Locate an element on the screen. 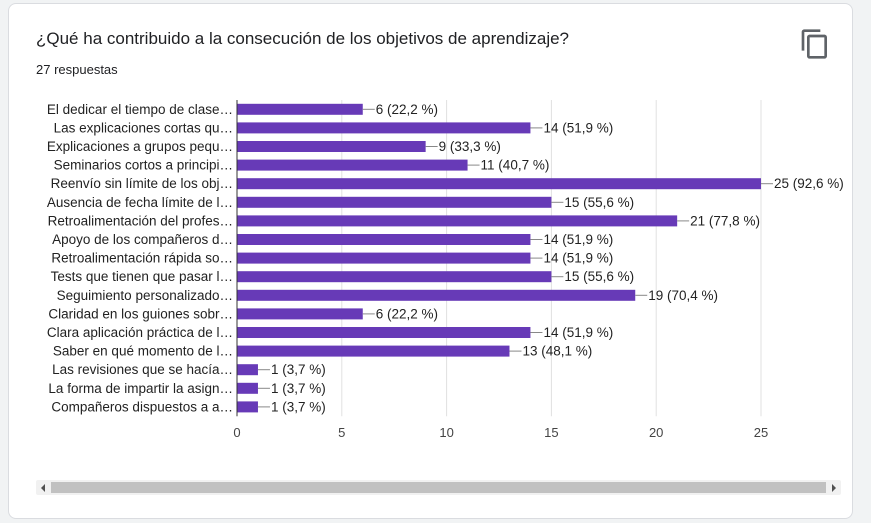 This screenshot has width=871, height=523. horizontal-scrollbar is located at coordinates (438, 487).